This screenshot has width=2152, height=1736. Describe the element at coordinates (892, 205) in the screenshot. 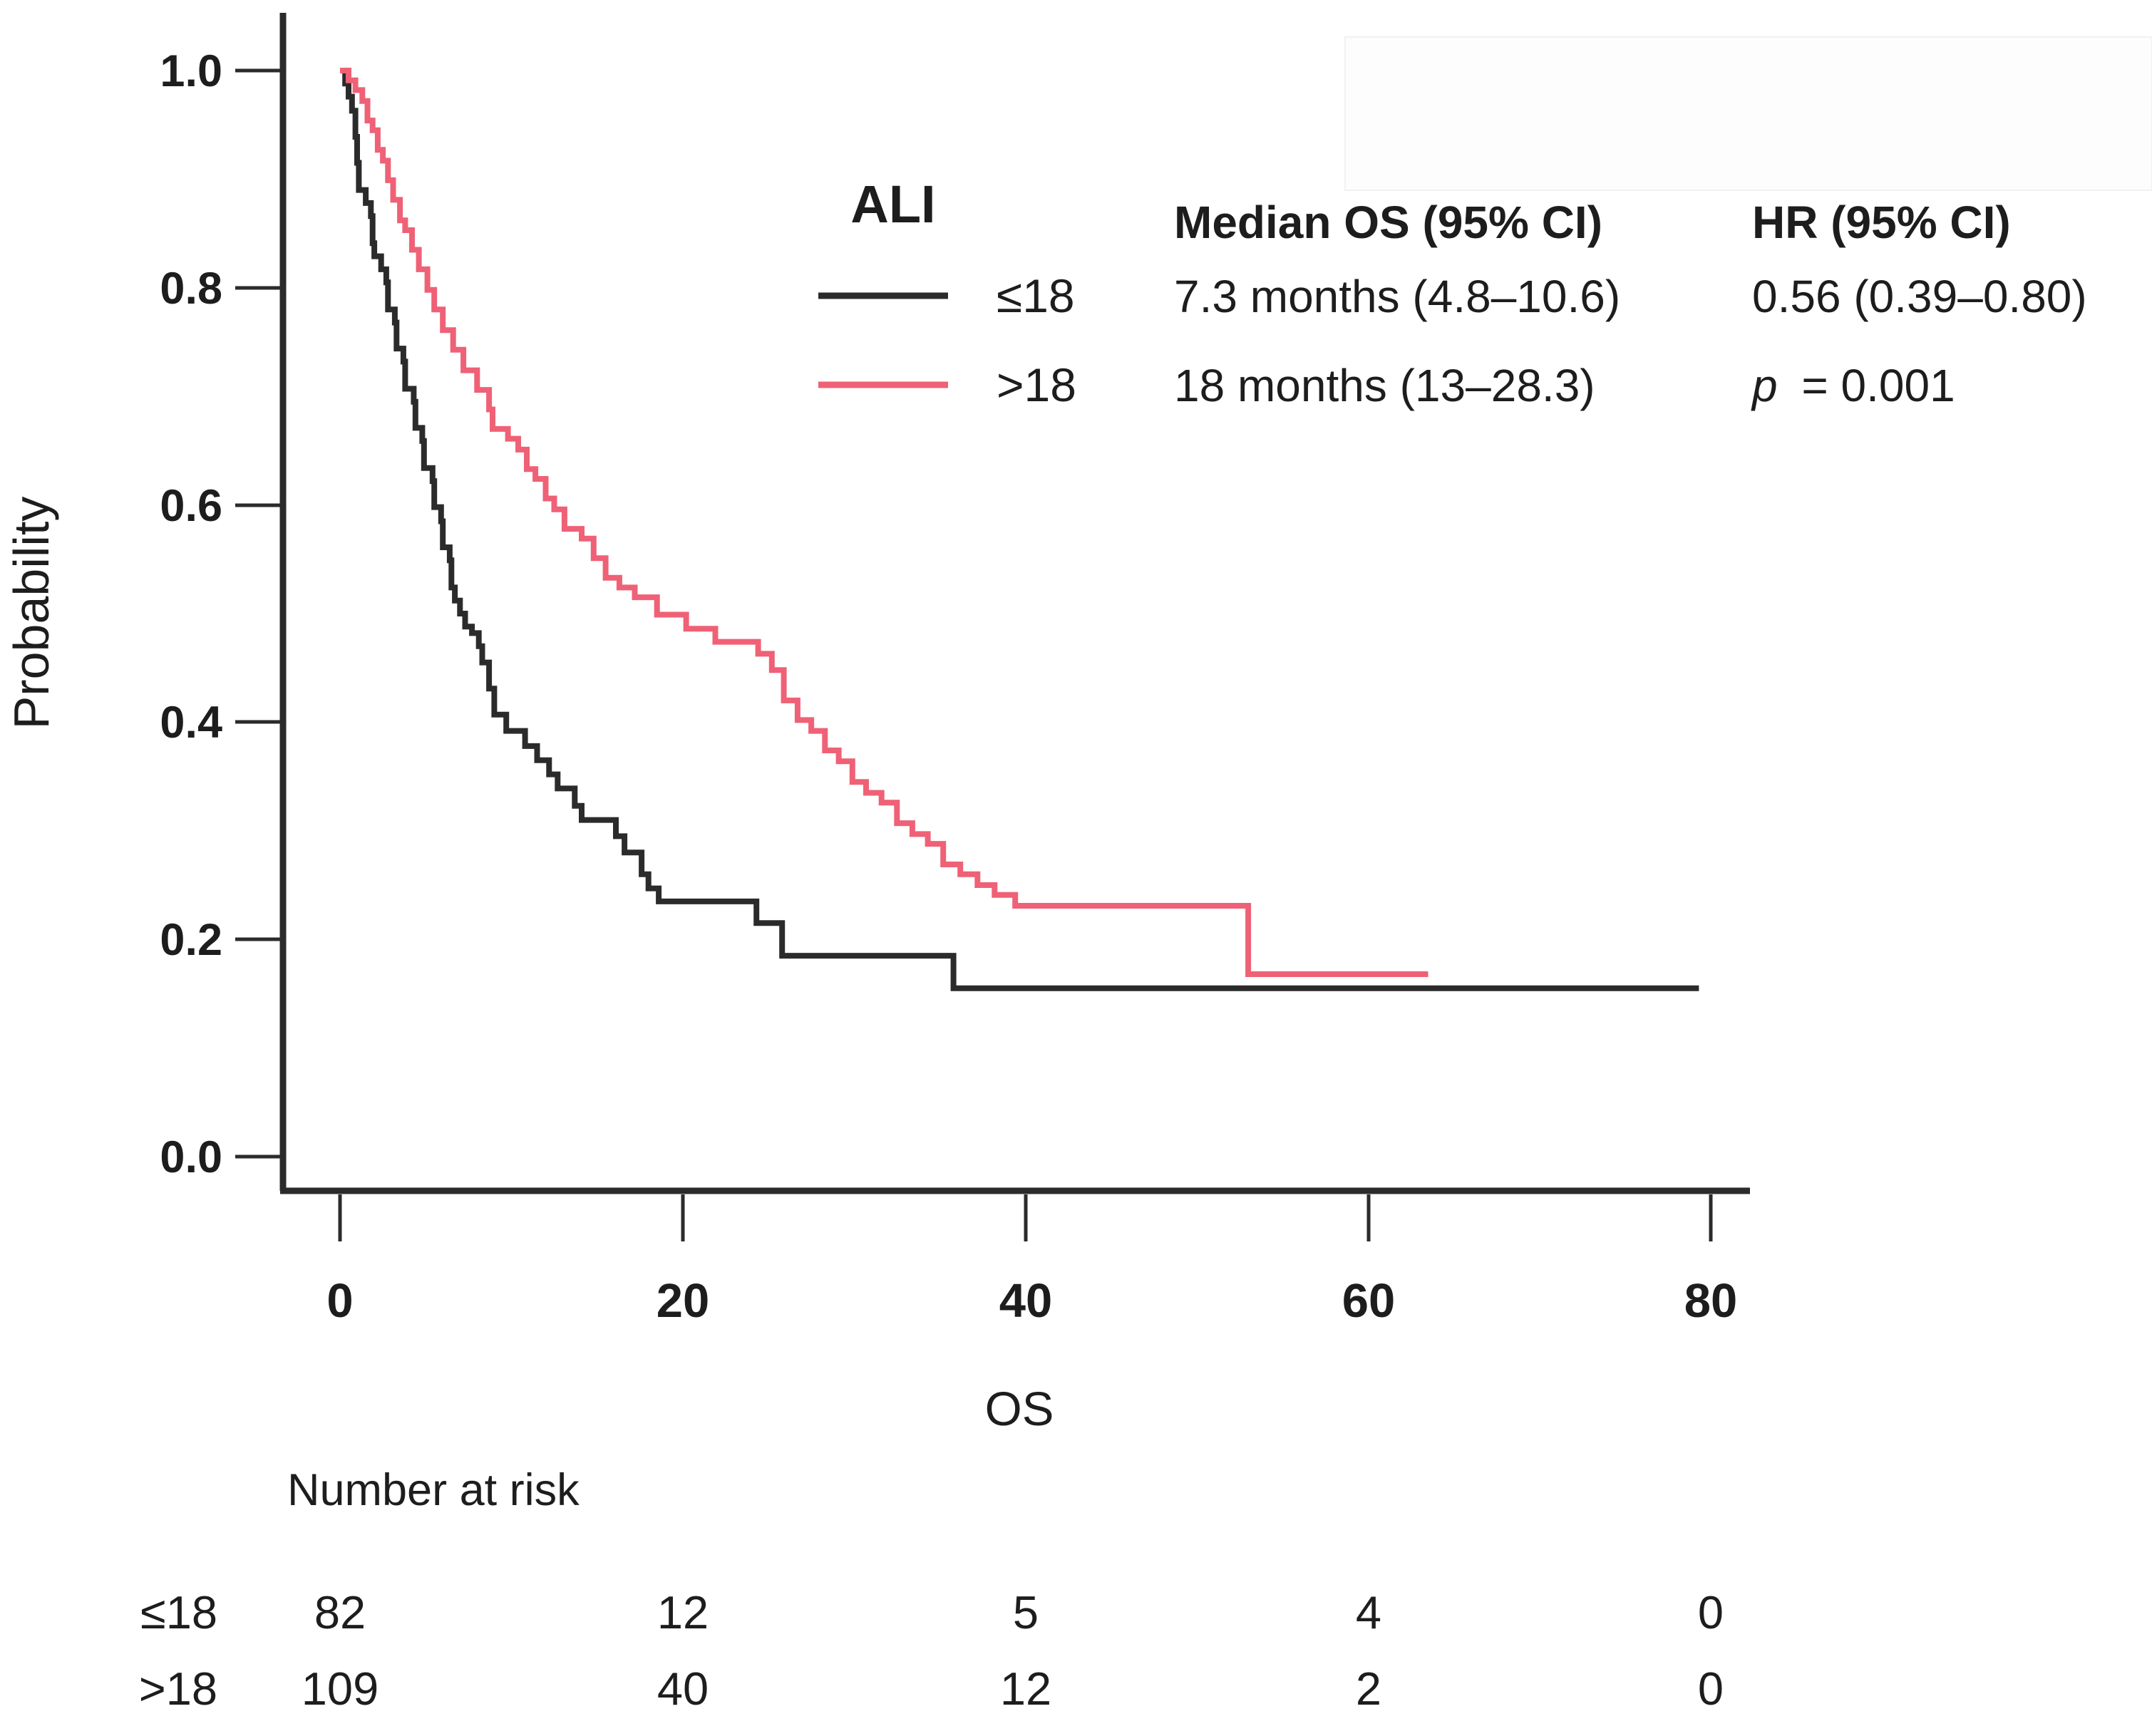

I see `legend-title: ALI` at that location.